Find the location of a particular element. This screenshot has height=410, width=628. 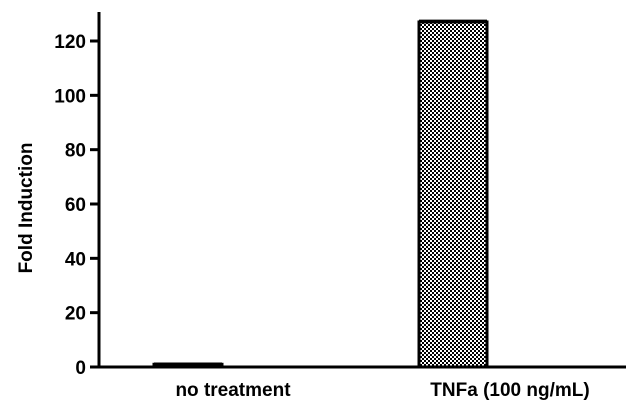

y-tick-label: 0 is located at coordinates (80, 368).